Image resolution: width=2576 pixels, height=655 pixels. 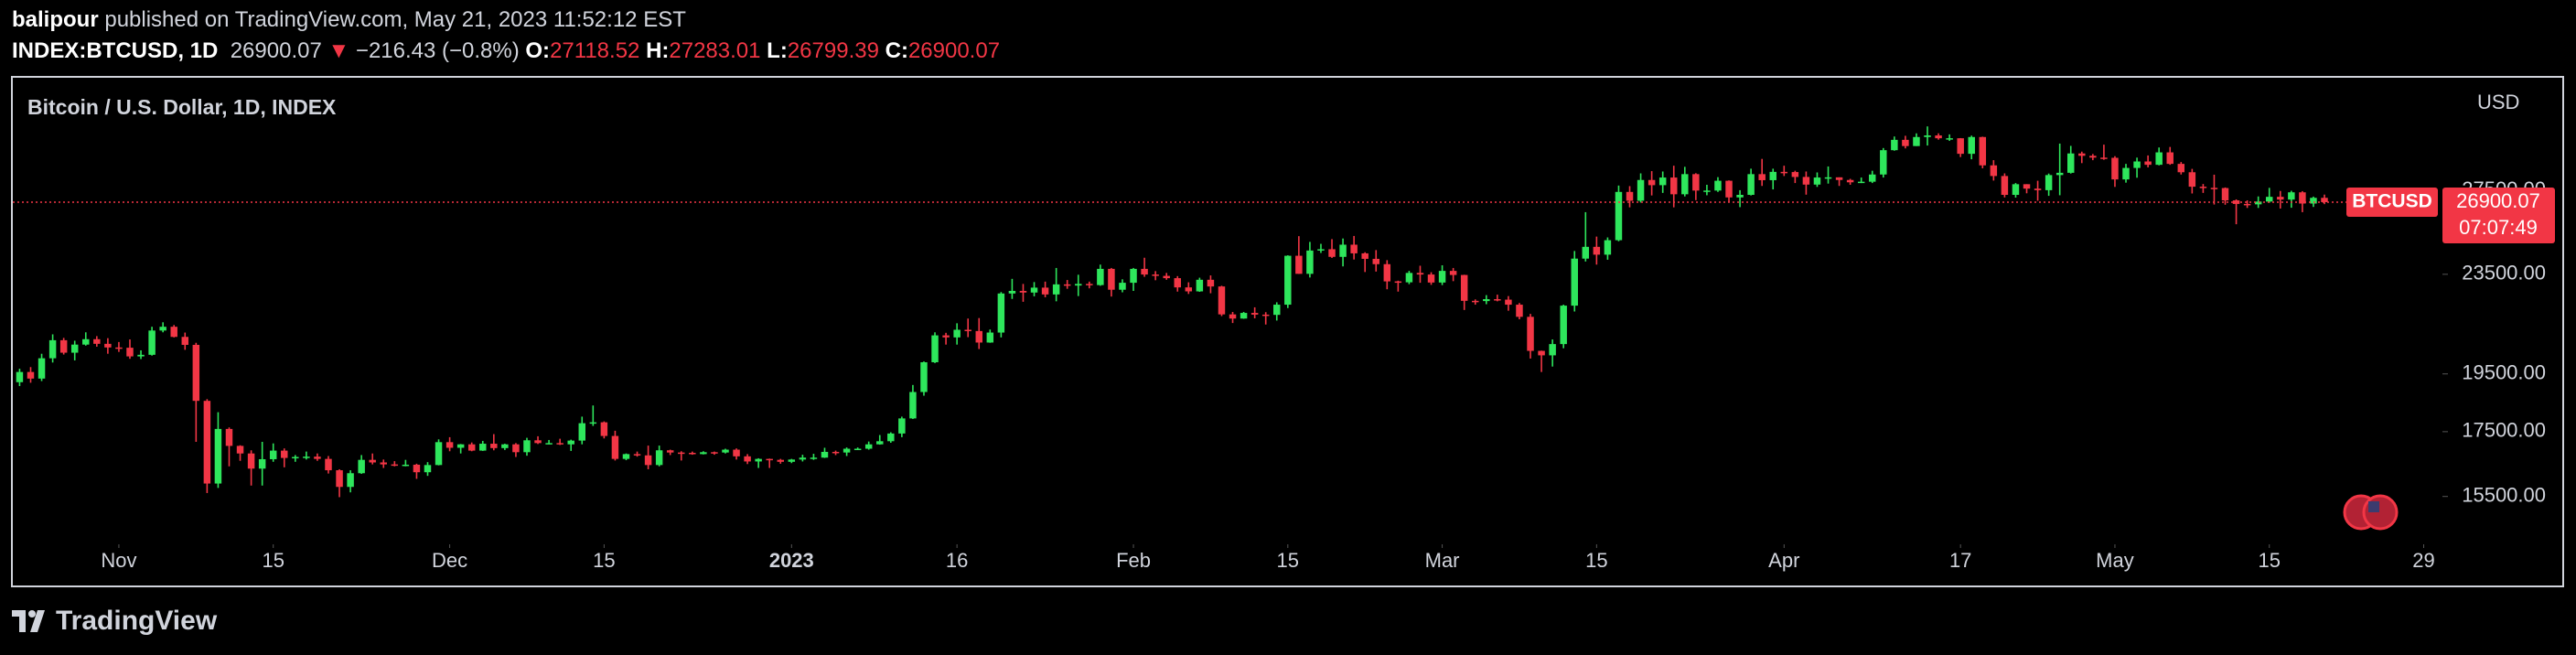 I want to click on open-label: O:, so click(x=538, y=50).